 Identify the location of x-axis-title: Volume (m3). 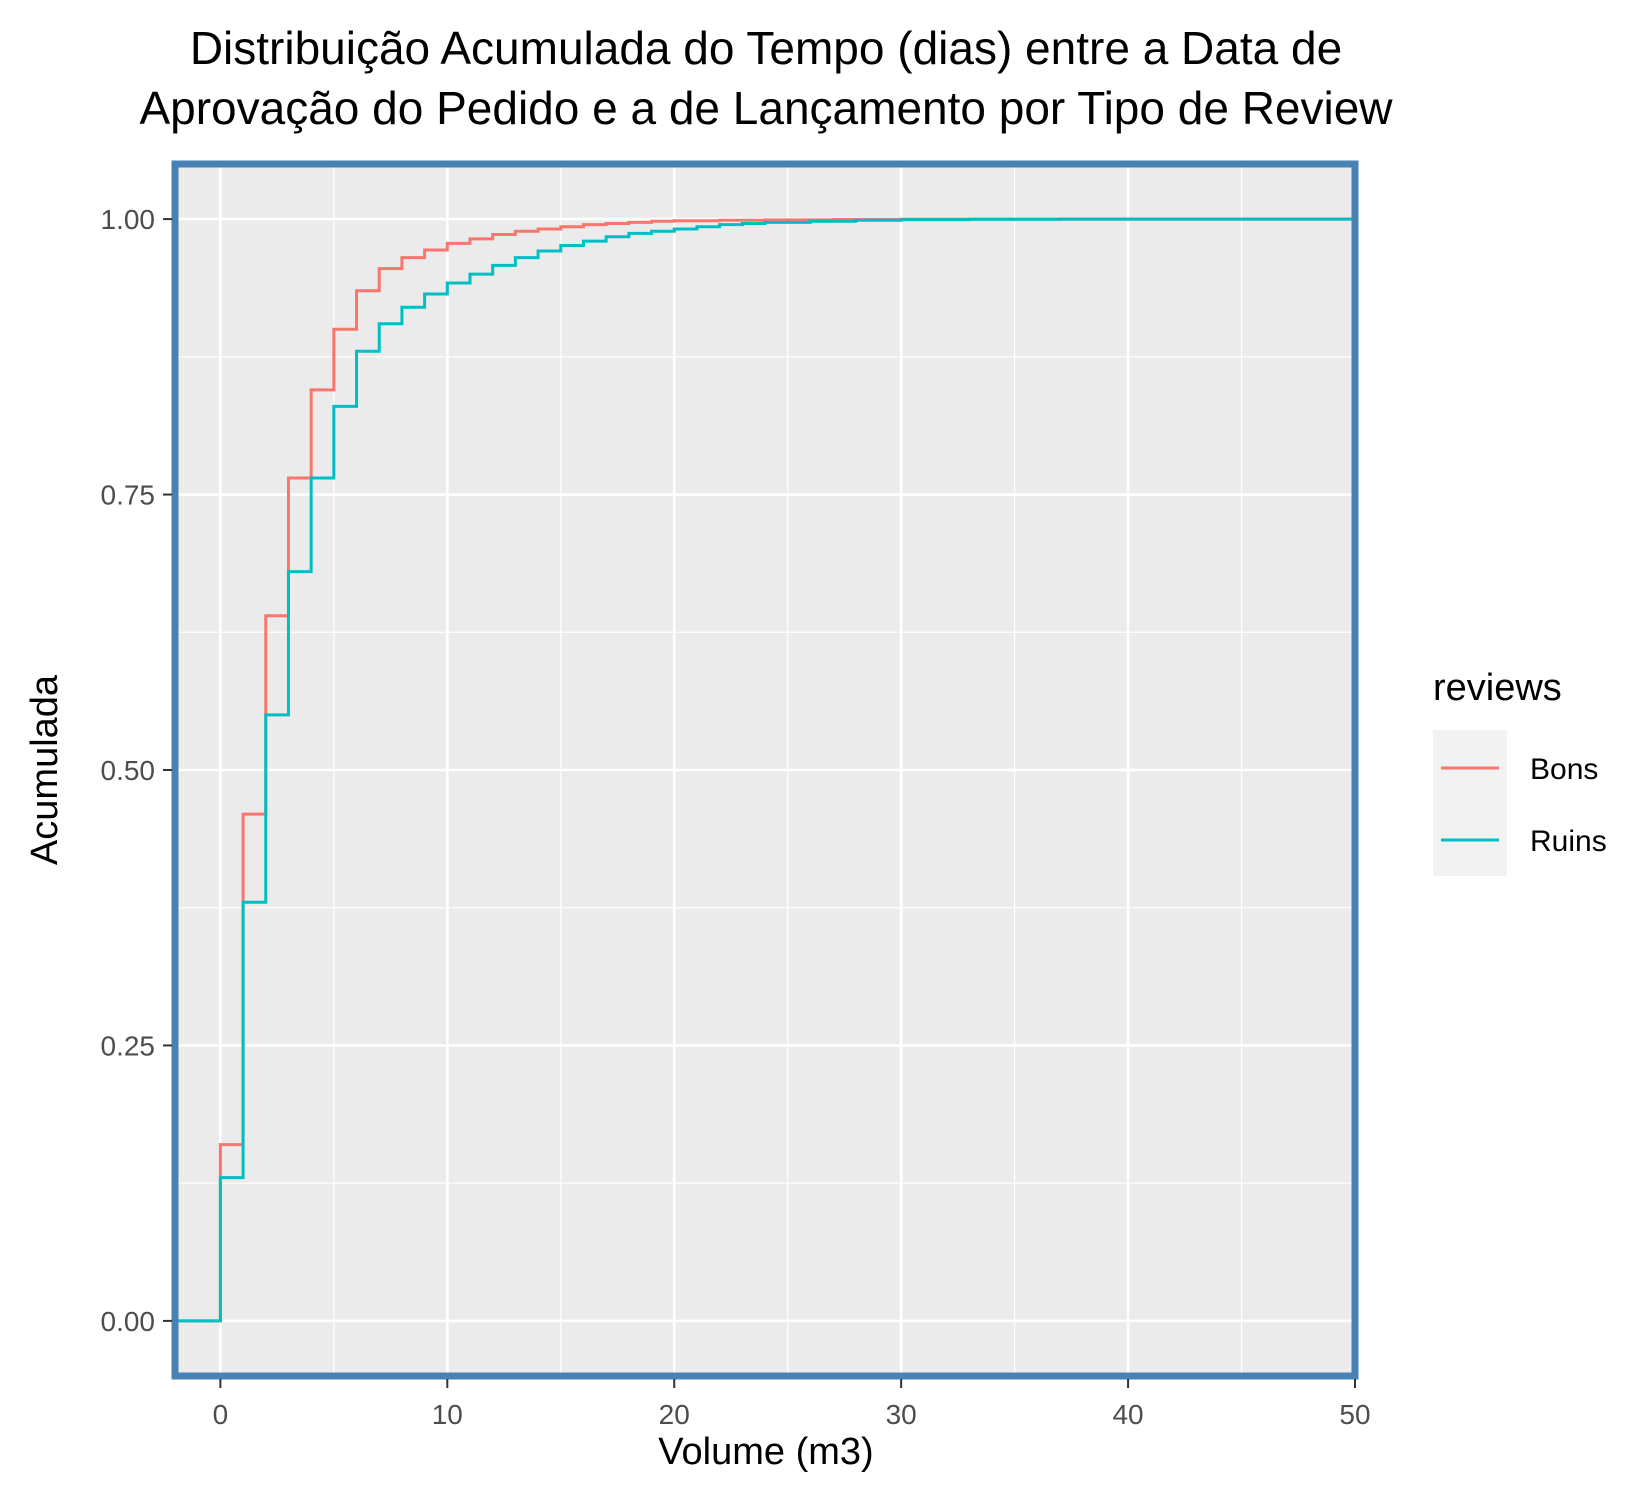
(765, 1452).